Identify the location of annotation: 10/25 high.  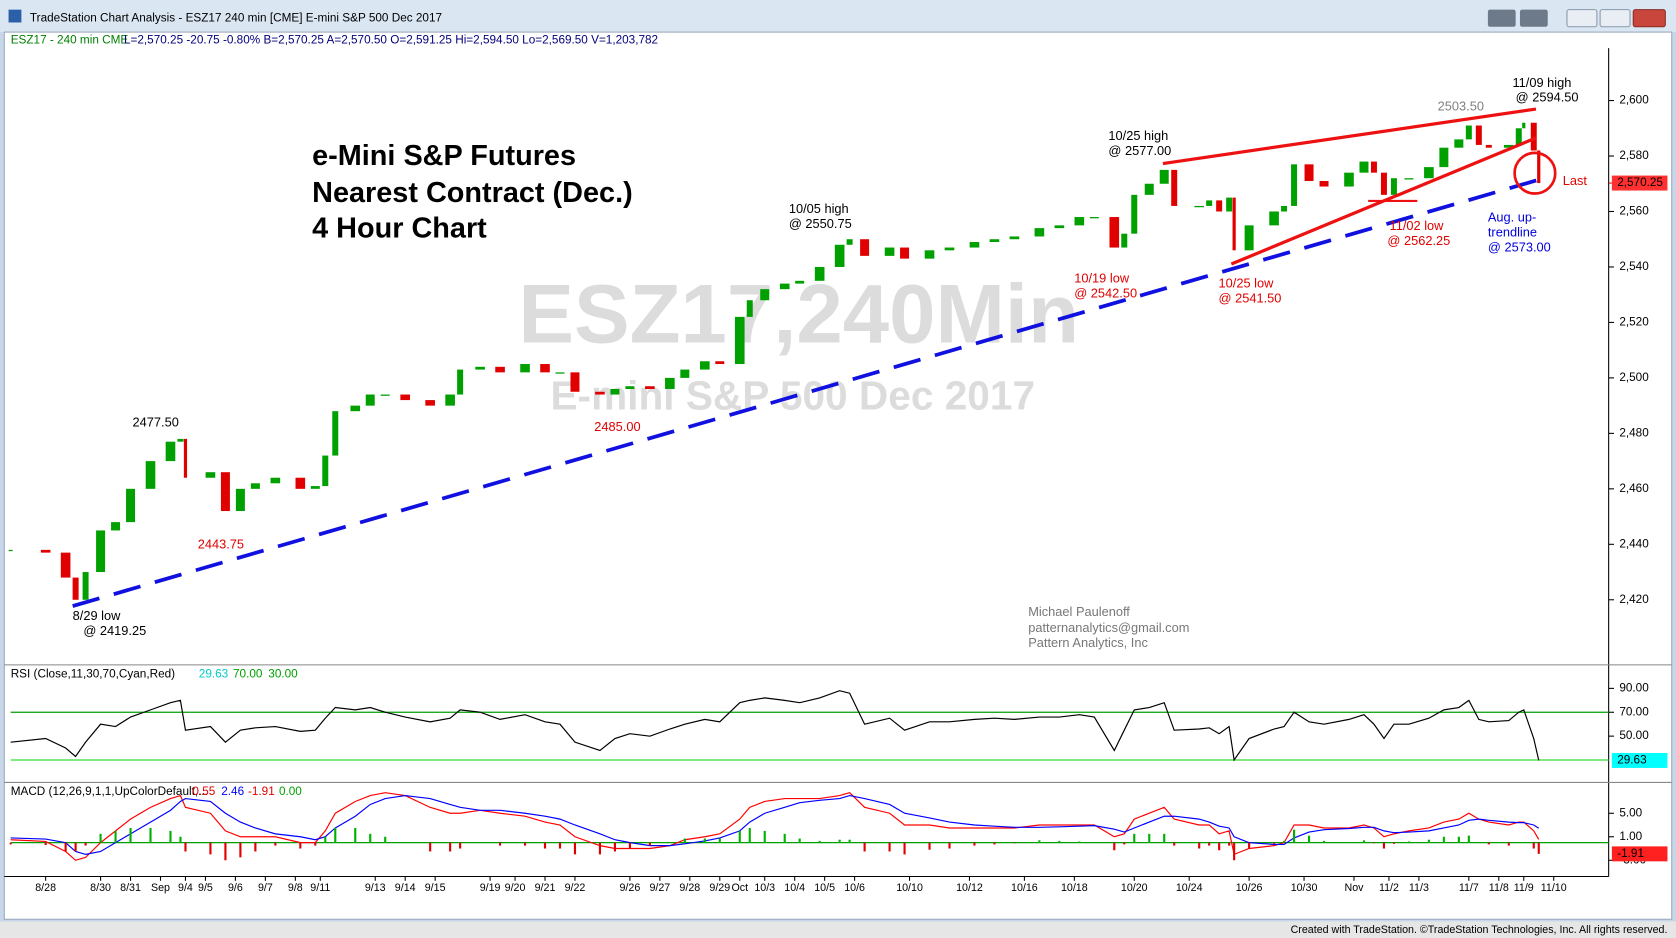
(1138, 135).